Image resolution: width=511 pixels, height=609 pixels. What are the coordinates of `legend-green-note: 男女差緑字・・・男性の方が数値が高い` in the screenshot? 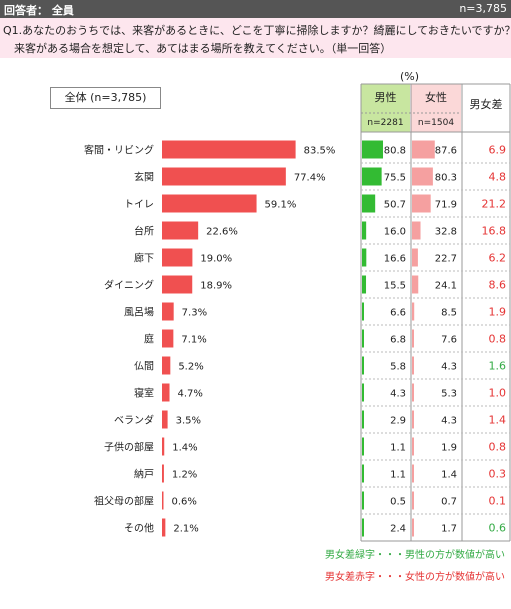 It's located at (415, 555).